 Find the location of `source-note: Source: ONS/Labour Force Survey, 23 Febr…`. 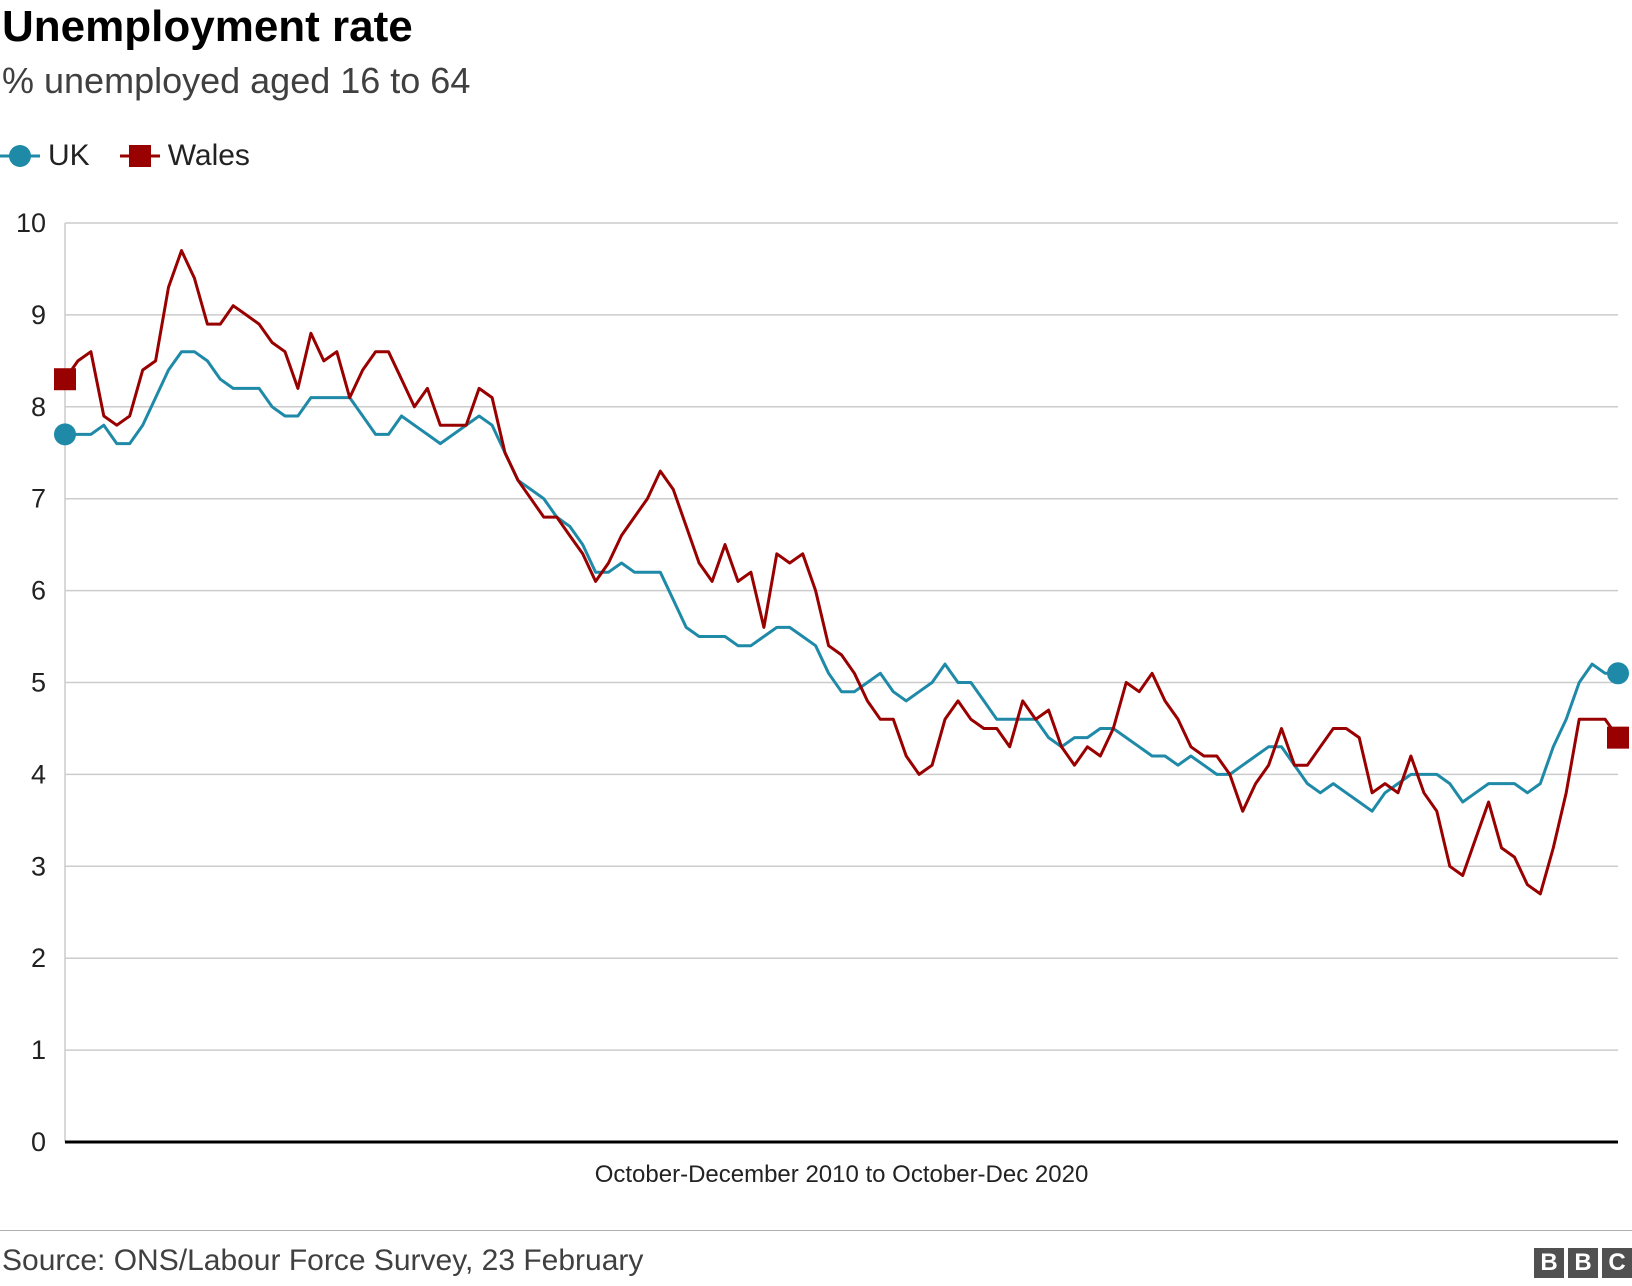

source-note: Source: ONS/Labour Force Survey, 23 Febr… is located at coordinates (323, 1260).